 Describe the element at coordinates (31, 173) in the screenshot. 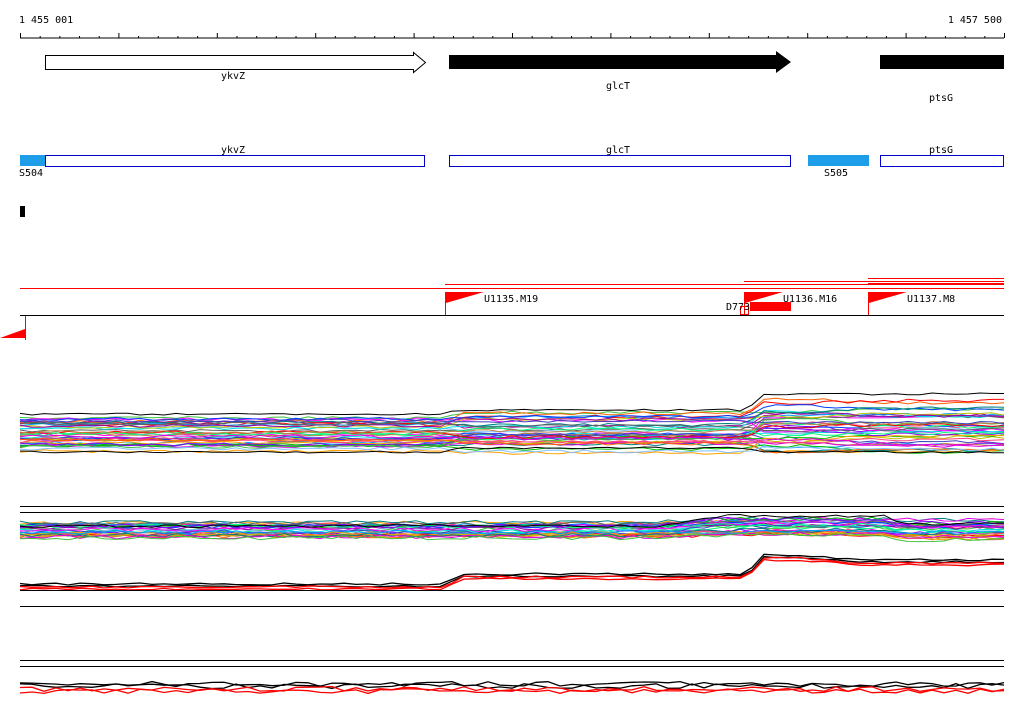

I see `segment-label-S504: S504` at that location.